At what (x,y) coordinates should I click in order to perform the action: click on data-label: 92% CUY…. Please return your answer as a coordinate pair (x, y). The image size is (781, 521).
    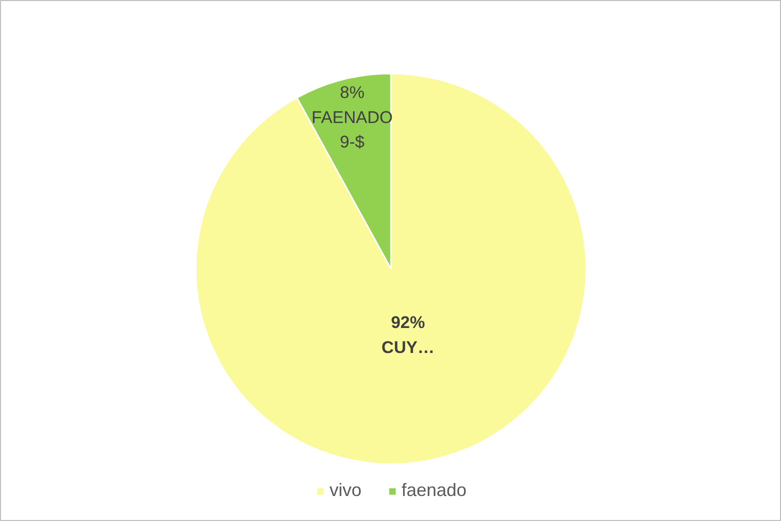
    Looking at the image, I should click on (408, 335).